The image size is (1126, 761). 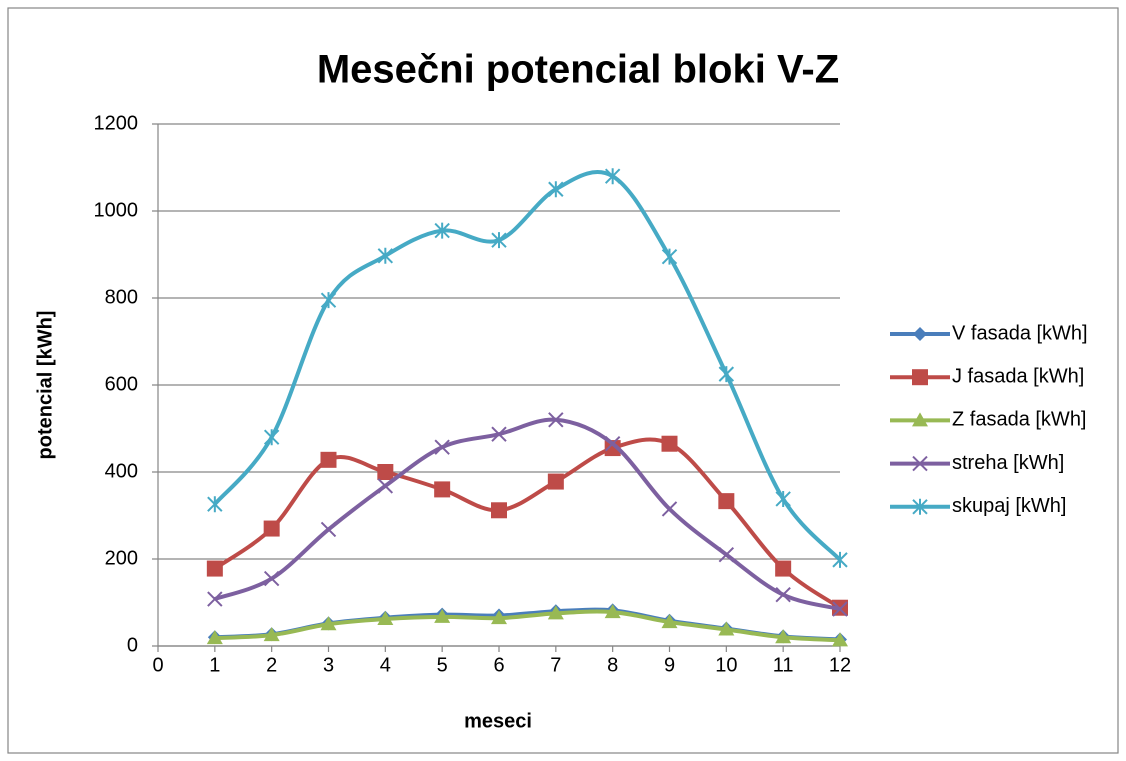 What do you see at coordinates (214, 665) in the screenshot?
I see `x-tick-label: 1` at bounding box center [214, 665].